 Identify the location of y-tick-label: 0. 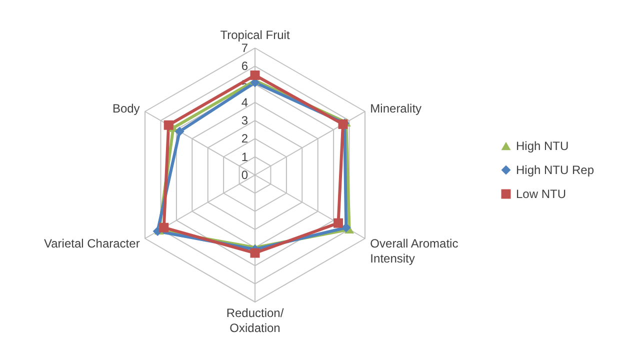
(244, 175).